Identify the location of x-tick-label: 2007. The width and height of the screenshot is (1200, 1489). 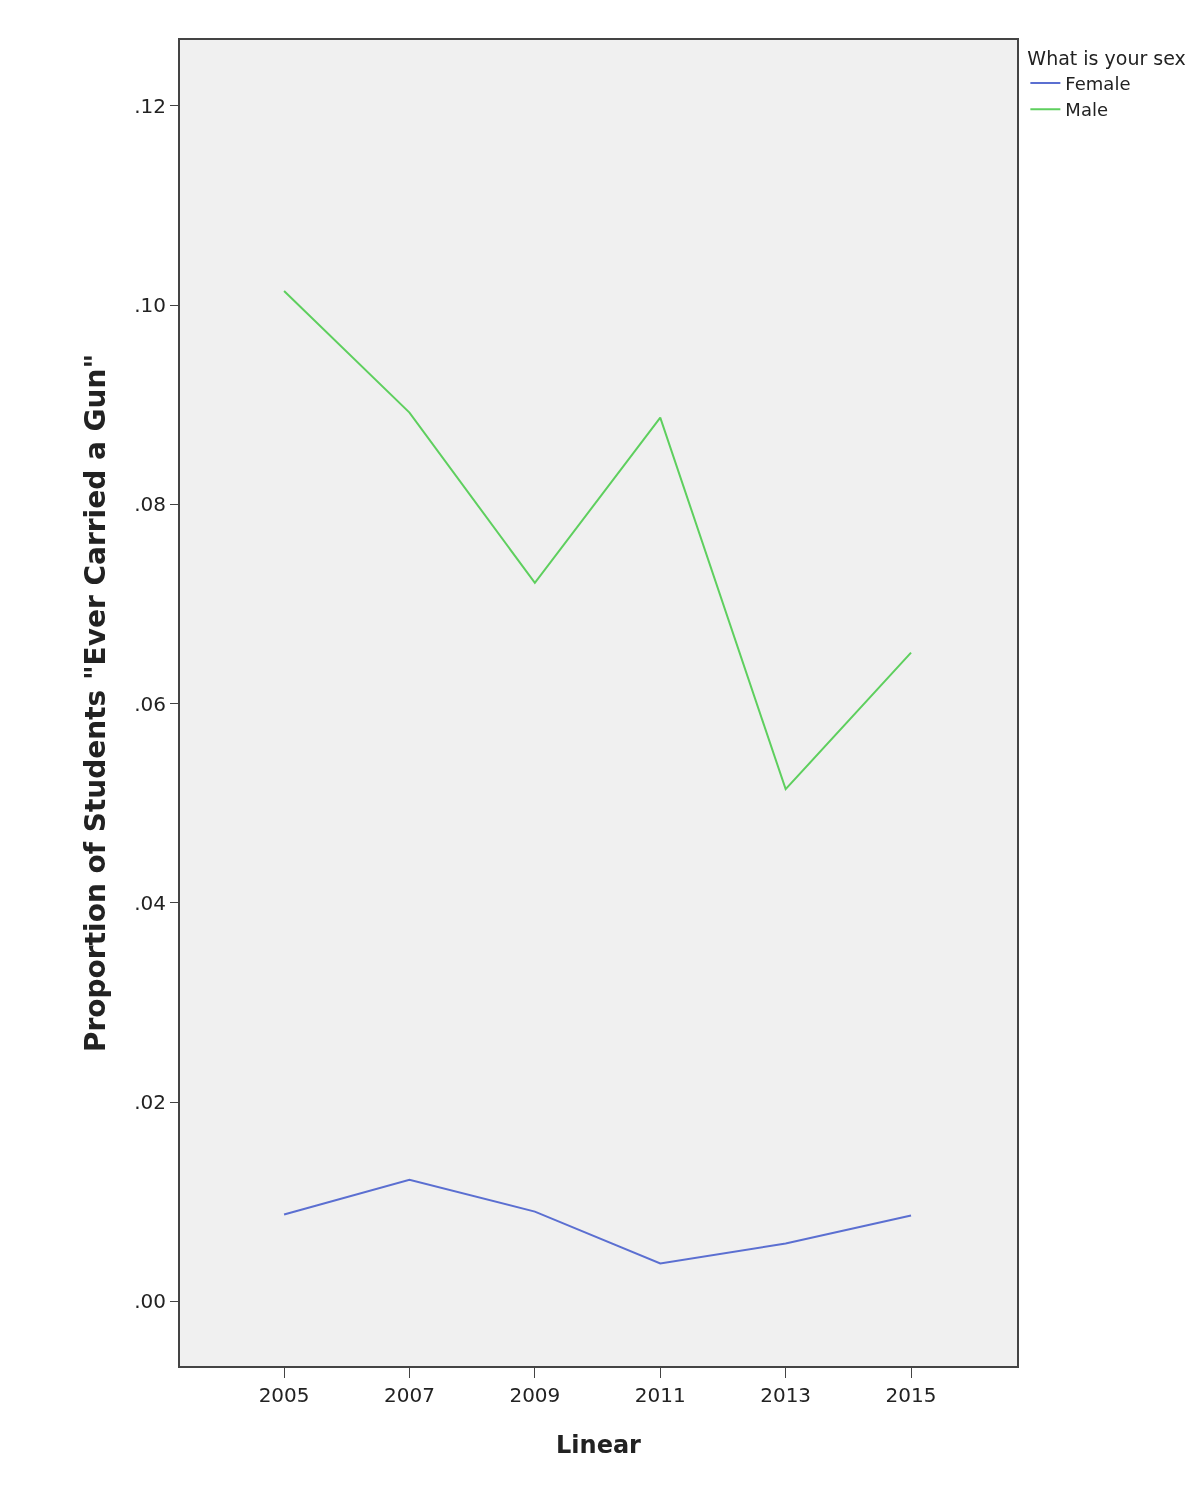
(409, 1395).